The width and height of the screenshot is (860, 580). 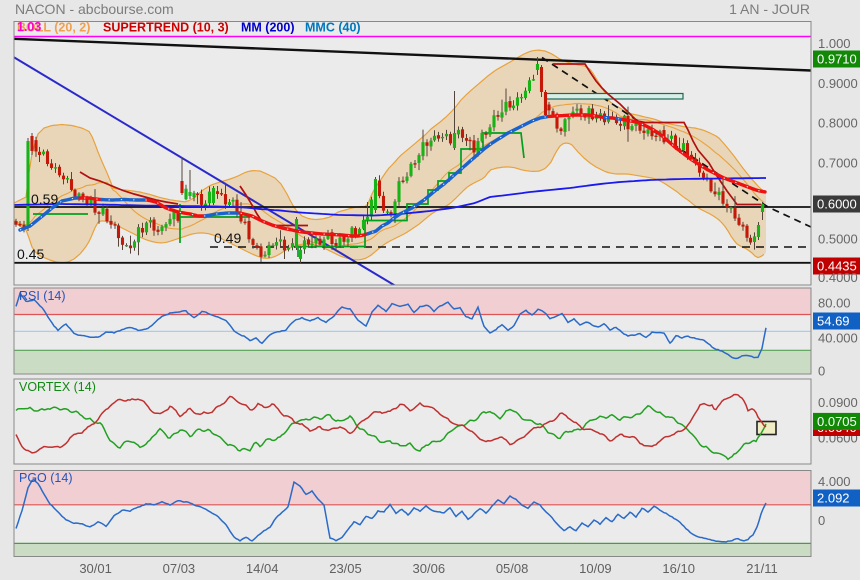 What do you see at coordinates (838, 239) in the screenshot?
I see `svg-text: 0.5000` at bounding box center [838, 239].